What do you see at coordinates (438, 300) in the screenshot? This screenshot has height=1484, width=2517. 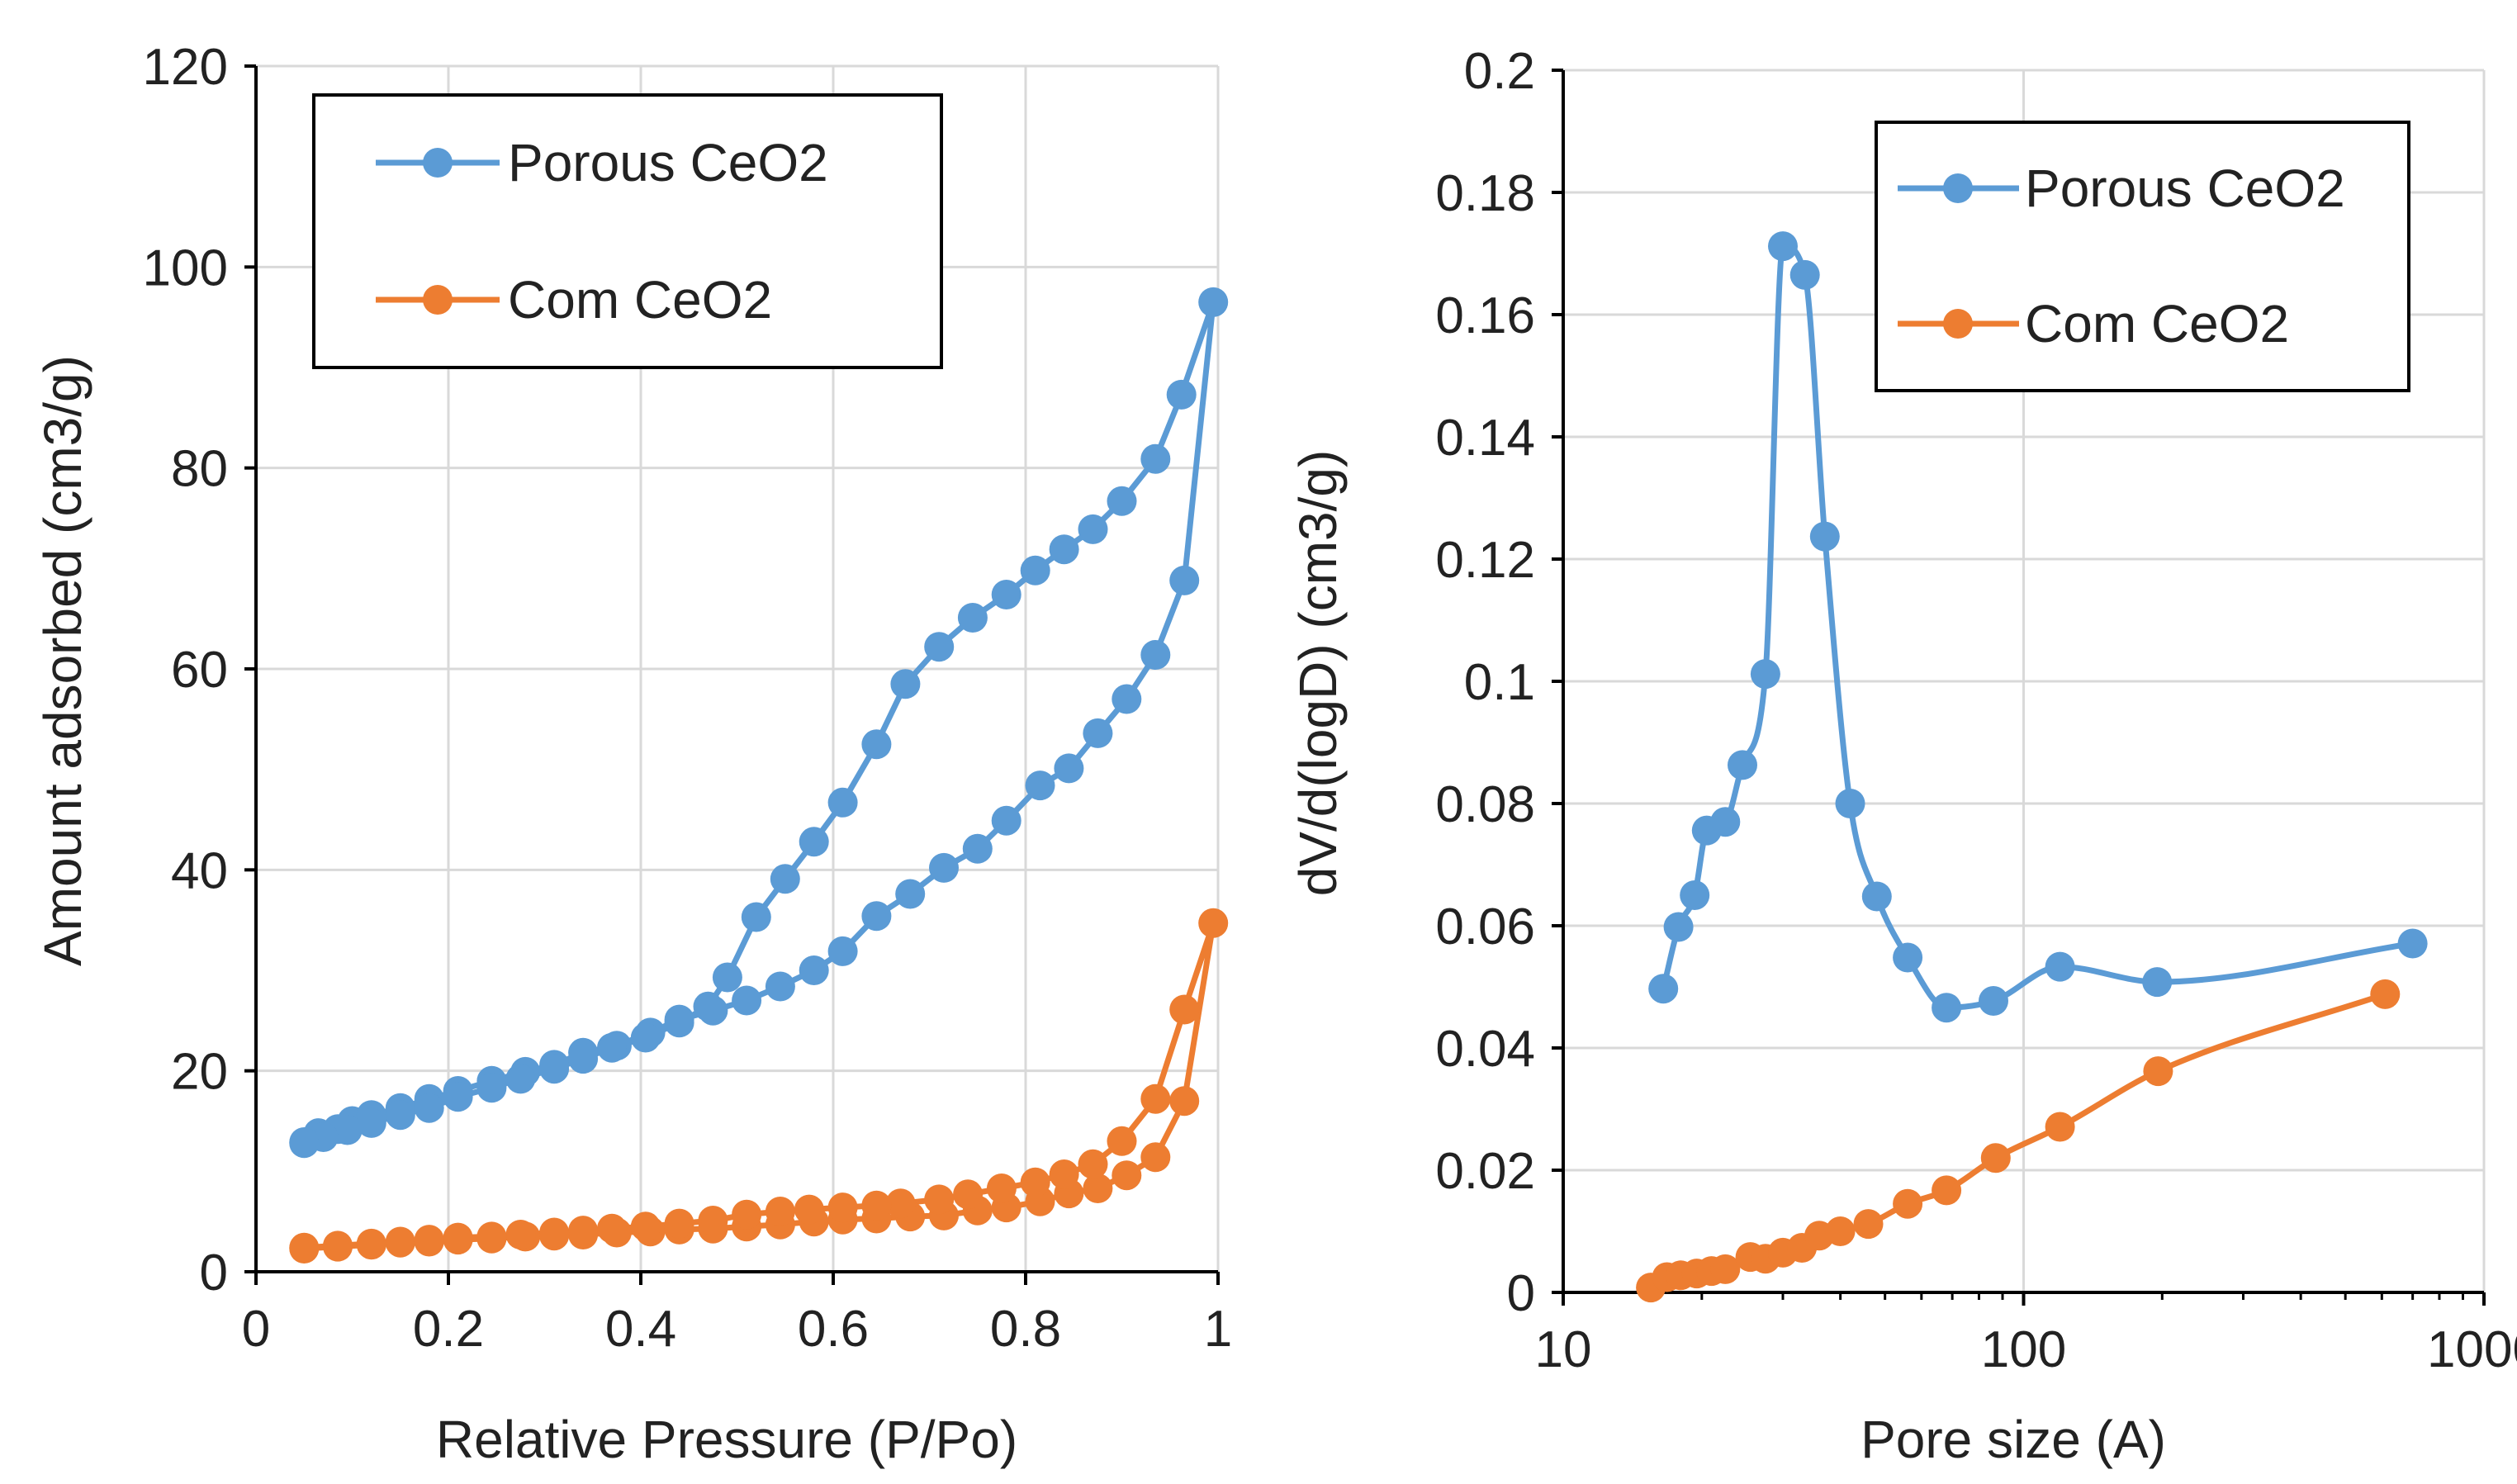 I see `isotherm-legend-marker-com` at bounding box center [438, 300].